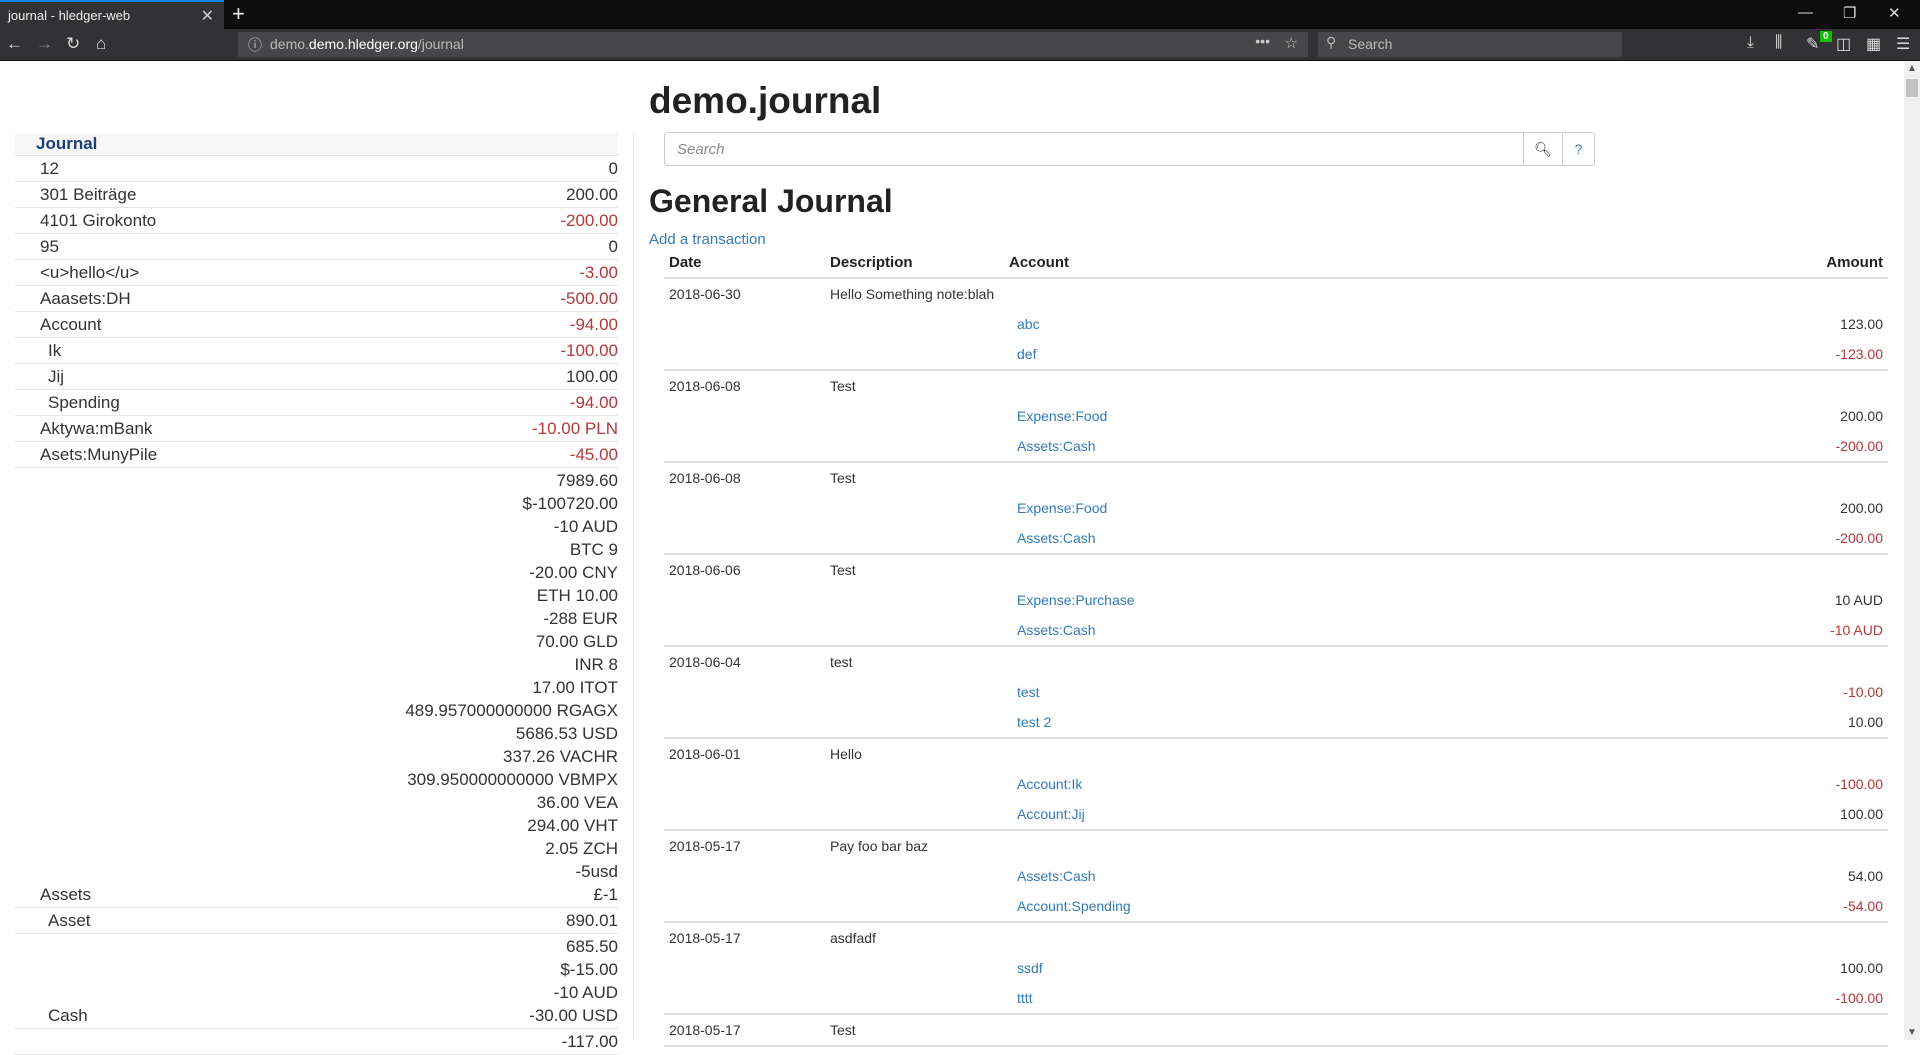 The image size is (1920, 1055). Describe the element at coordinates (771, 201) in the screenshot. I see `section-title: General Journal` at that location.